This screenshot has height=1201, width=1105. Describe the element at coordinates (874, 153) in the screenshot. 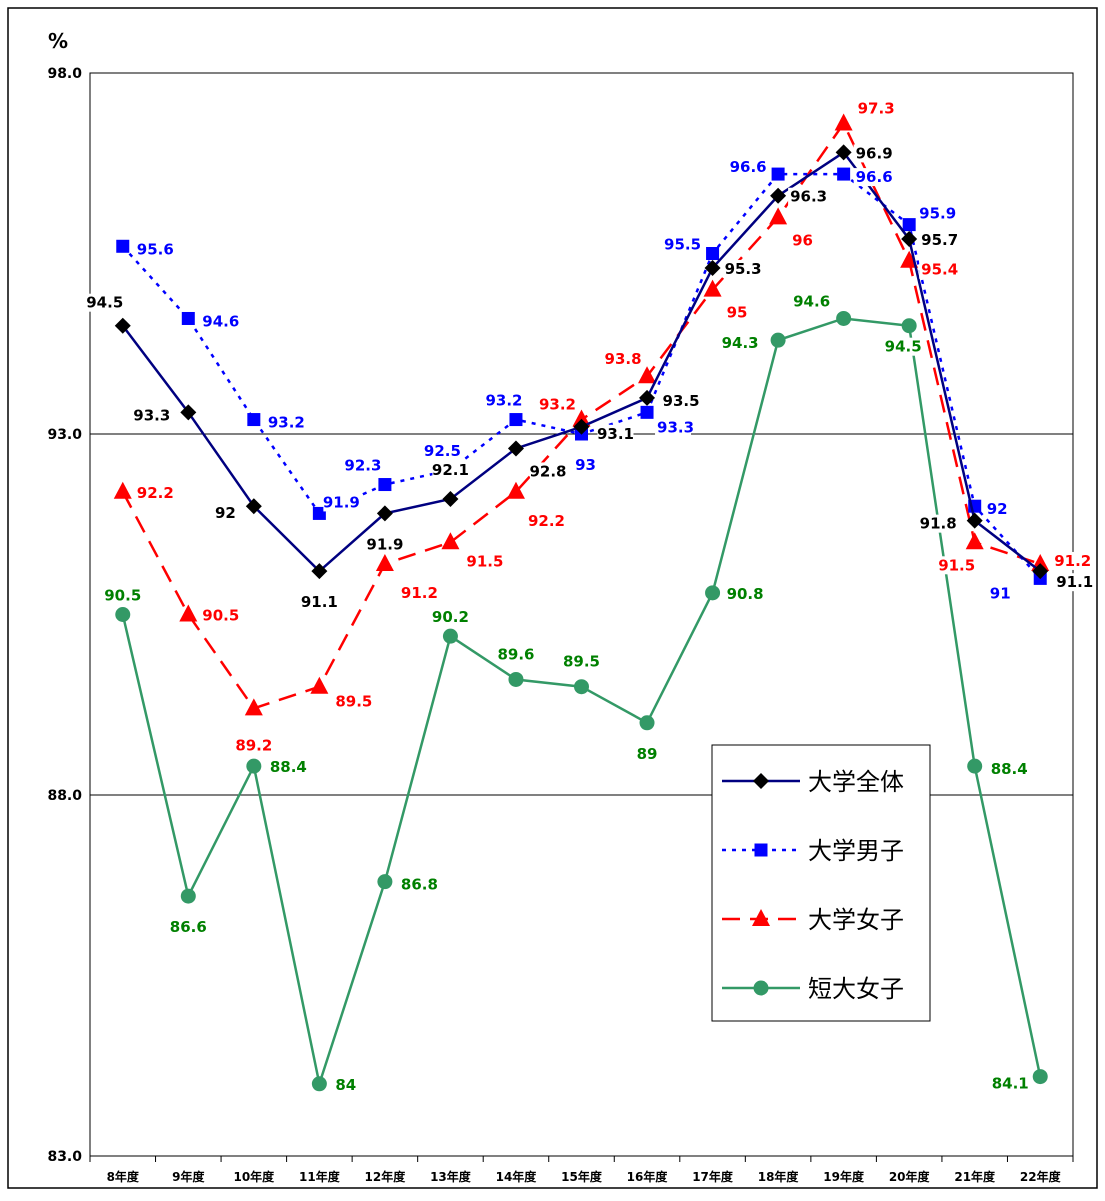

I see `data-label: 96.9` at that location.